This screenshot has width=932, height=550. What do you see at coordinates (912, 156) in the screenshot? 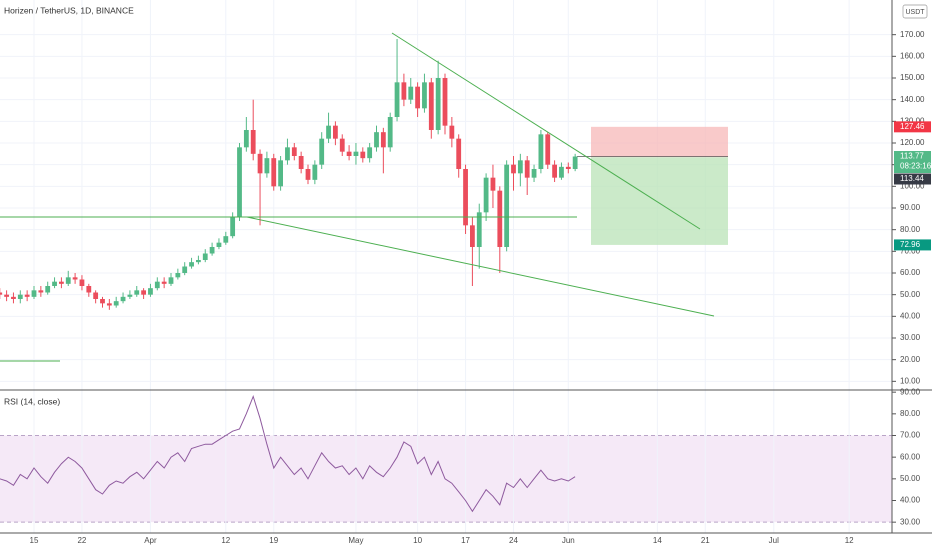
I see `last-price: 113.77` at bounding box center [912, 156].